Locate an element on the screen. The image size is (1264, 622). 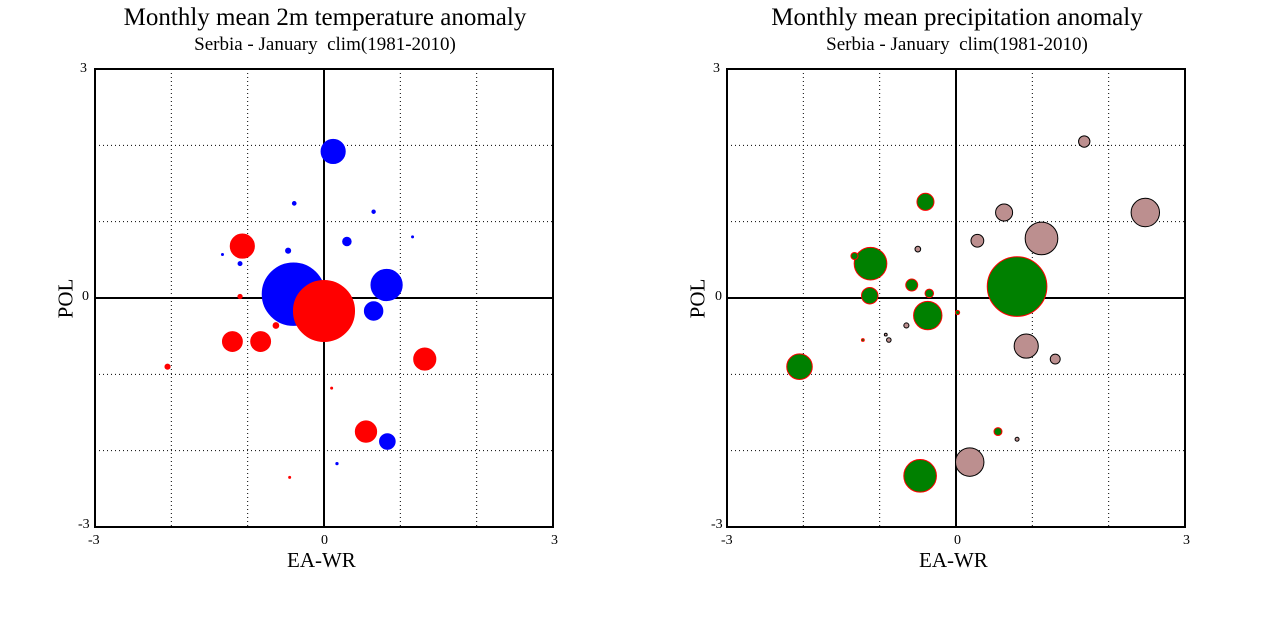
left-y-tick-mid: 0 is located at coordinates (85, 296).